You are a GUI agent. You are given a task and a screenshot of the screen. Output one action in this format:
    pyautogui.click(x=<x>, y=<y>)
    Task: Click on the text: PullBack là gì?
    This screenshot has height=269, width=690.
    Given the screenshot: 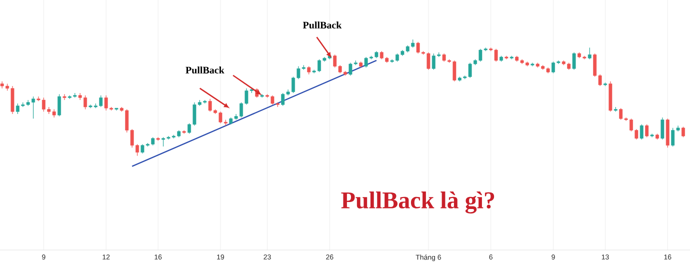 What is the action you would take?
    pyautogui.click(x=417, y=203)
    